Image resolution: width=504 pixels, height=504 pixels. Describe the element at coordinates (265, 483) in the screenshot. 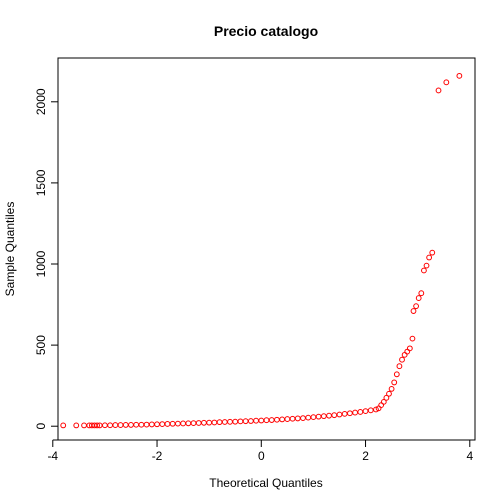

I see `x-axis-label: Theoretical Quantiles` at that location.